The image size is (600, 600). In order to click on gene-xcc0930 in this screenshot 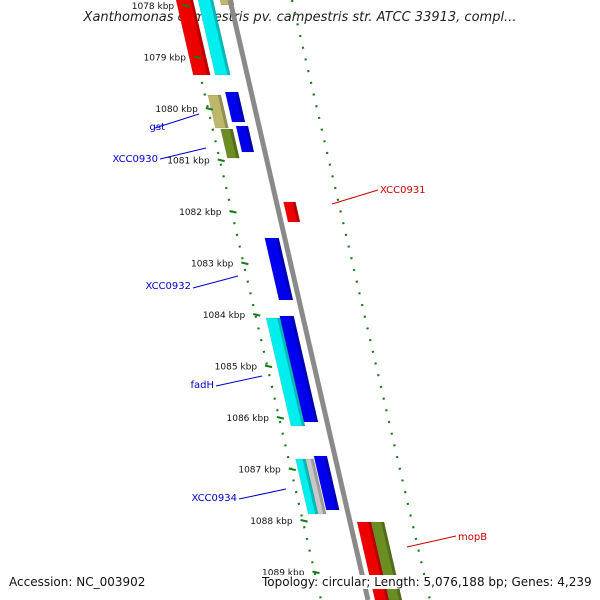, I will do `click(230, 143)`.